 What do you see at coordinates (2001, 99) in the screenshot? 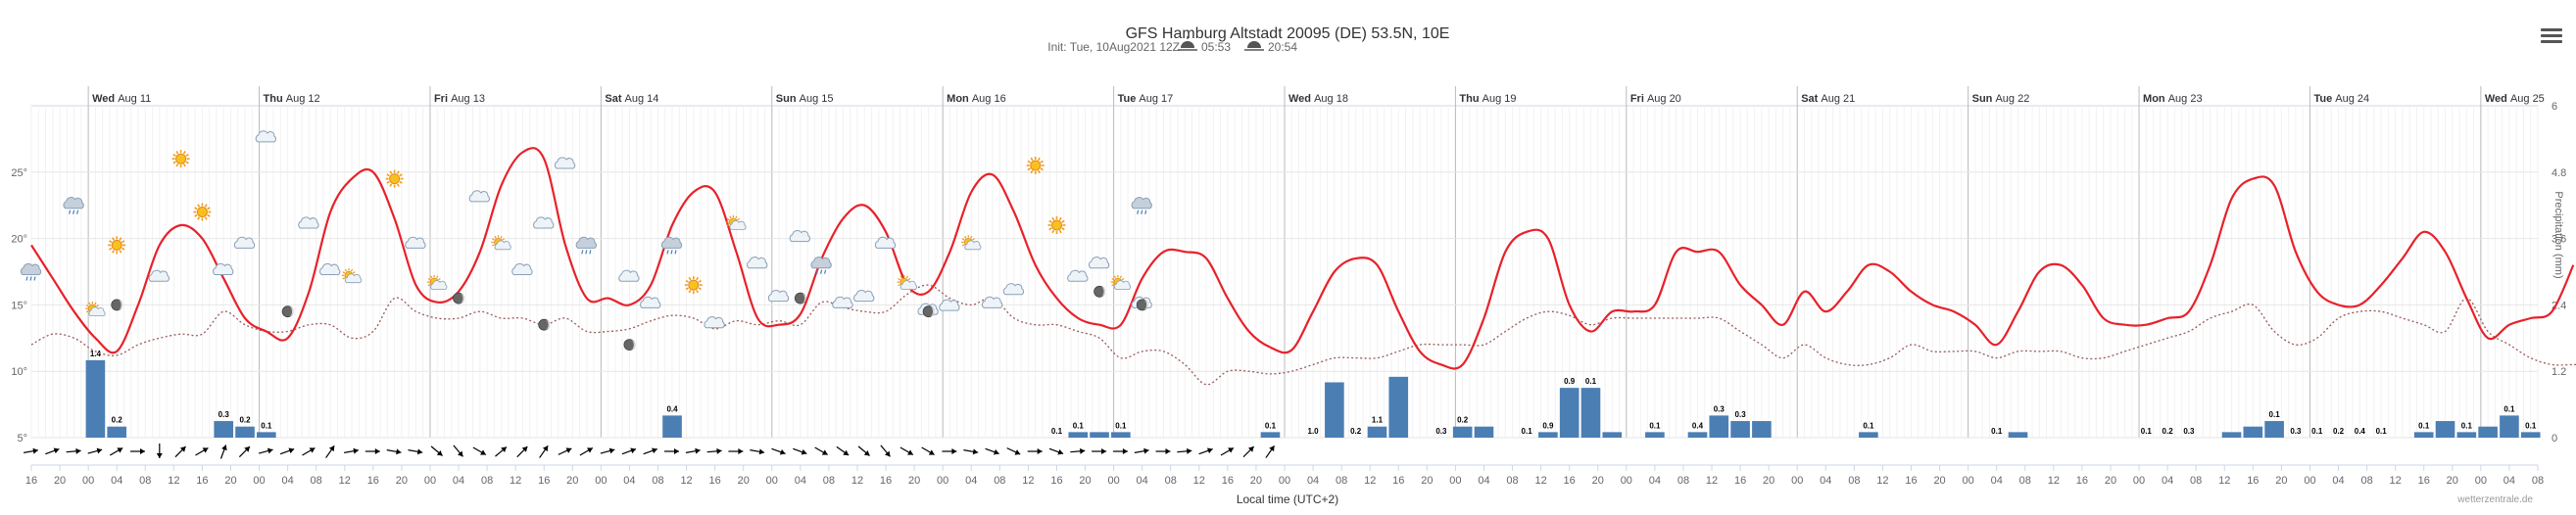
I see `day-label: Sun Aug 22` at bounding box center [2001, 99].